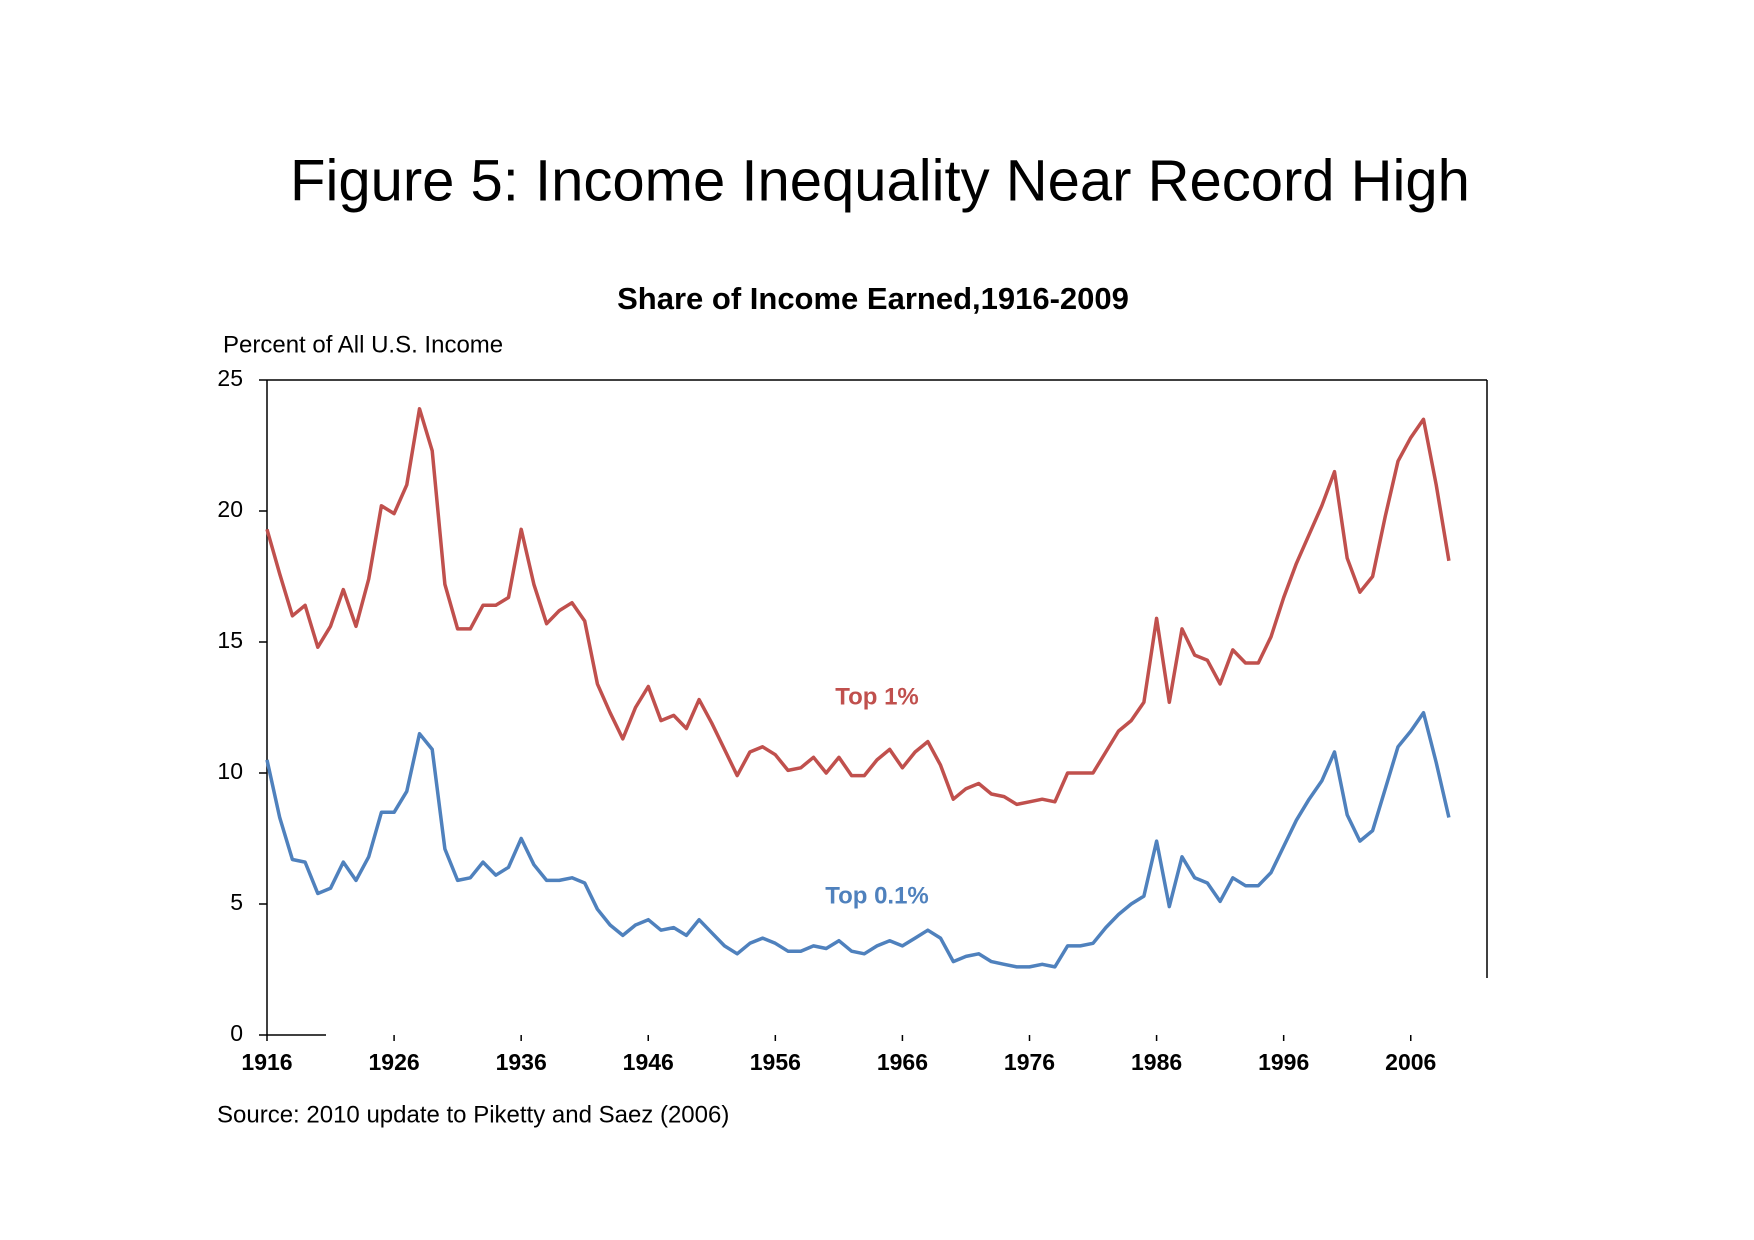  I want to click on x-tick-label: 1956, so click(775, 1062).